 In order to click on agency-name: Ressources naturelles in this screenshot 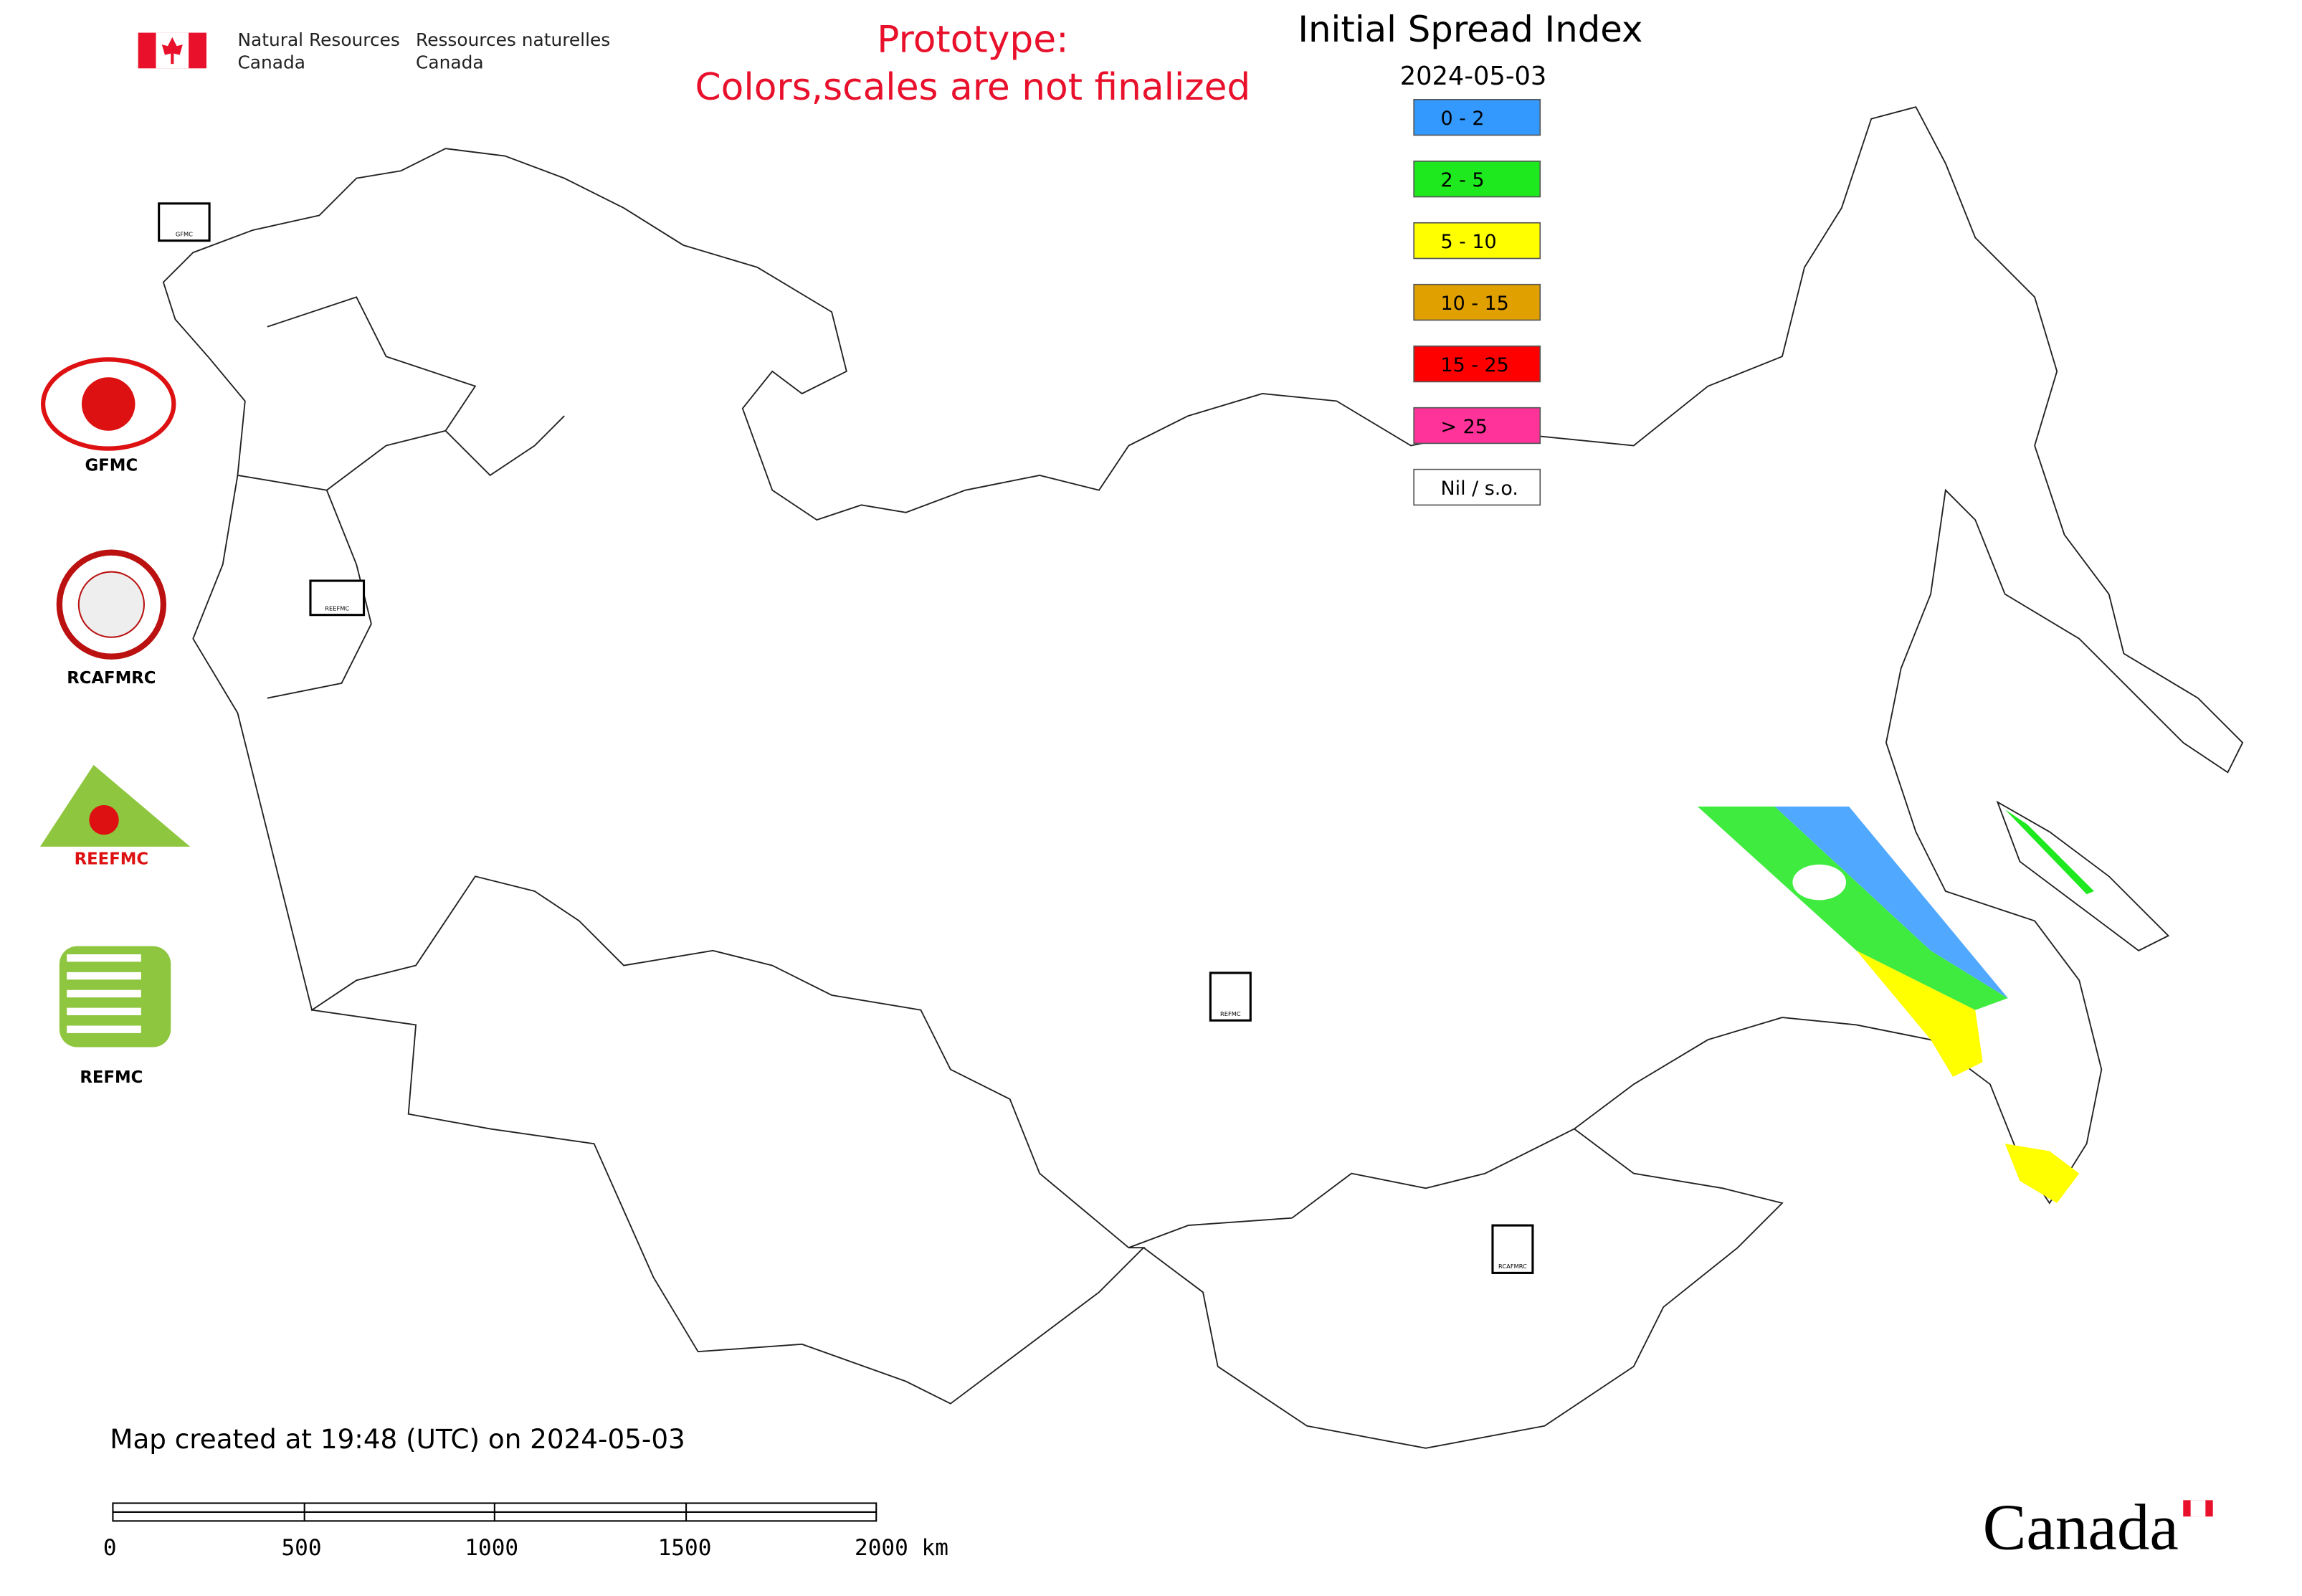, I will do `click(513, 39)`.